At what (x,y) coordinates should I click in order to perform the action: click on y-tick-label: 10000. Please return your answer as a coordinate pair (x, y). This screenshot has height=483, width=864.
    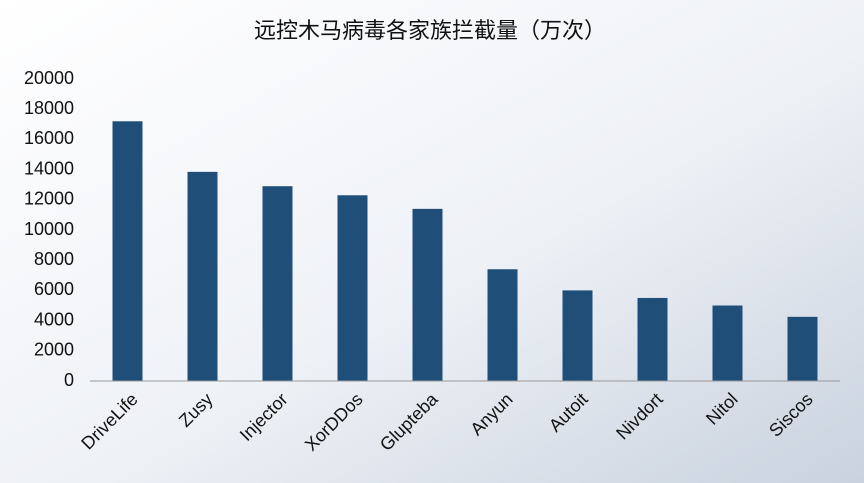
    Looking at the image, I should click on (49, 229).